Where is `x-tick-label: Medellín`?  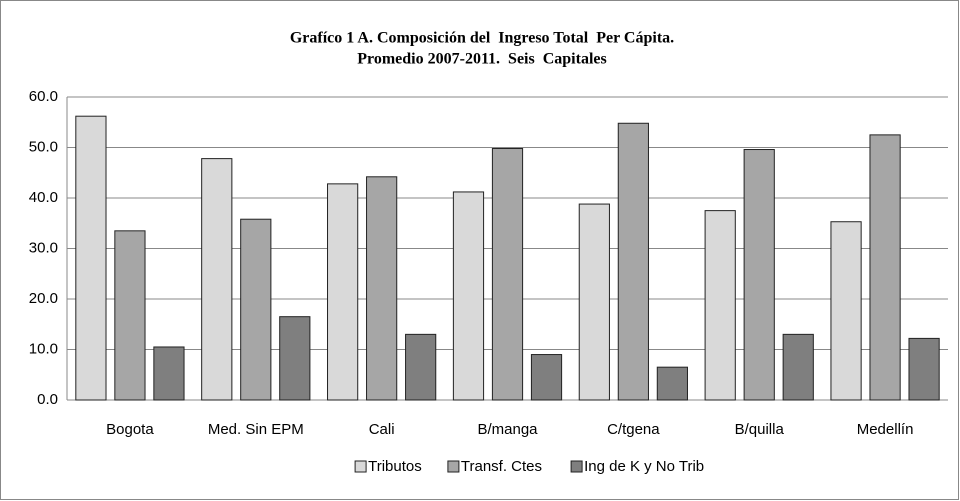
x-tick-label: Medellín is located at coordinates (885, 429).